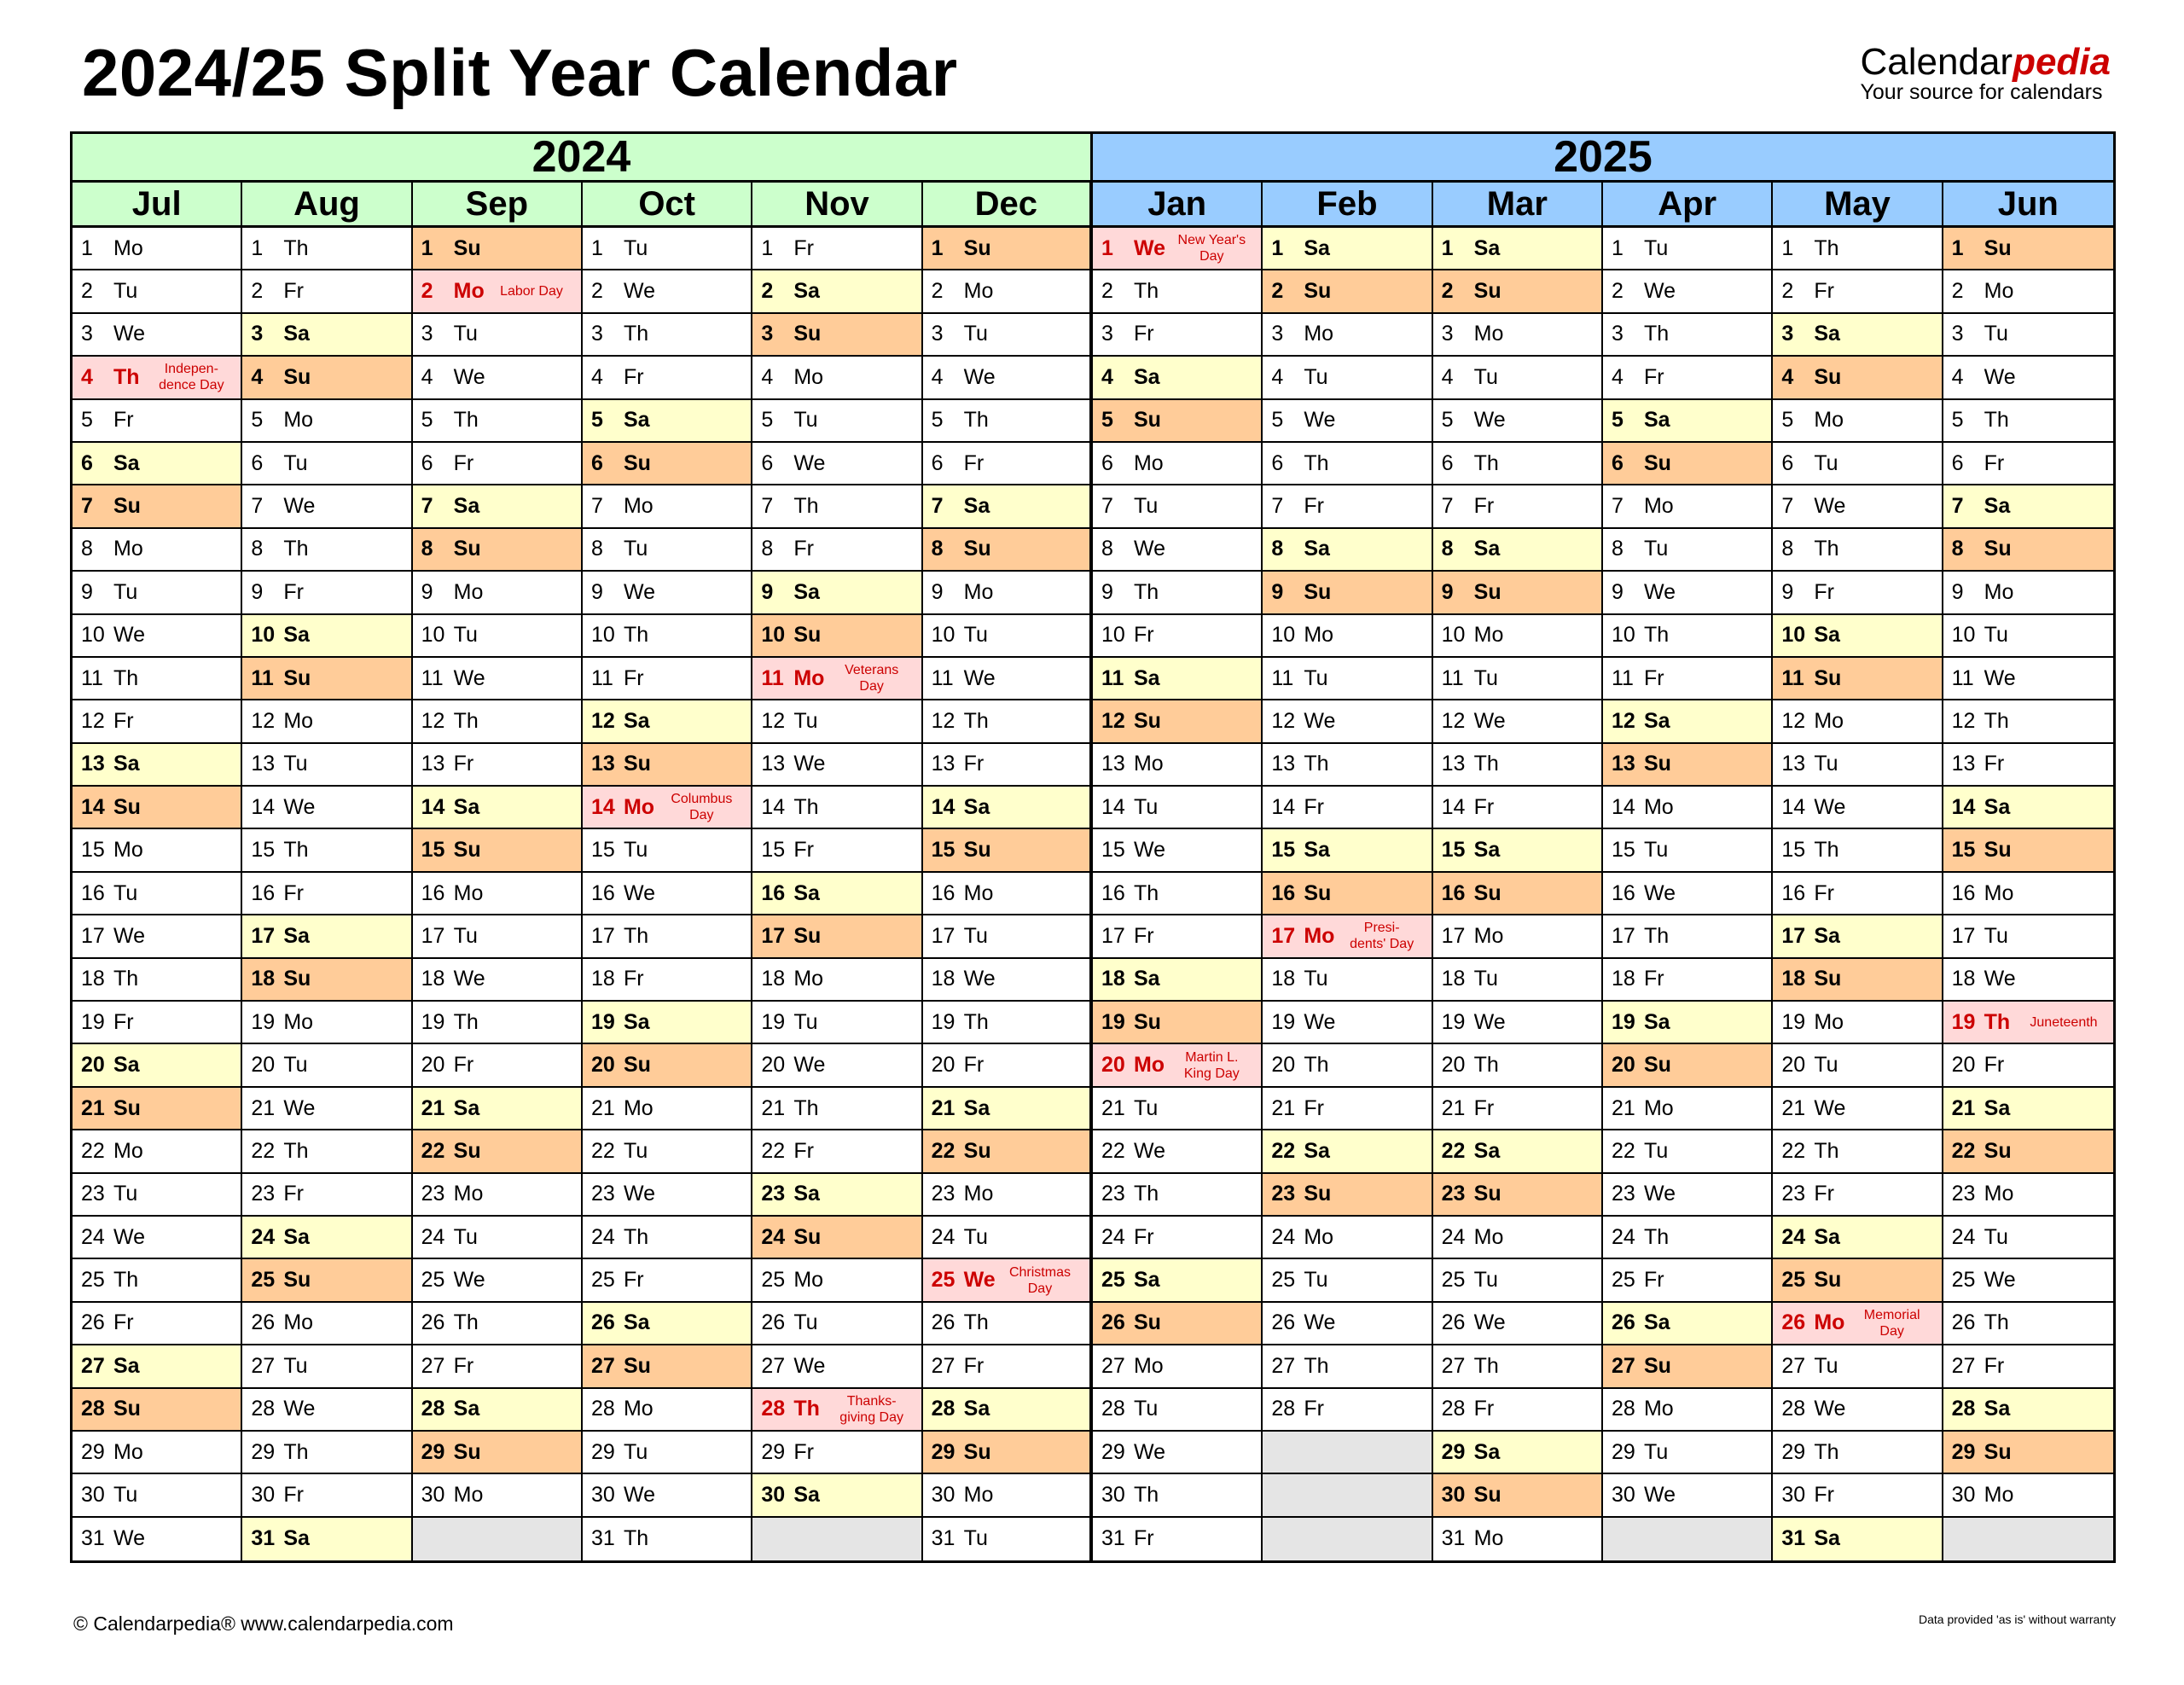 This screenshot has height=1685, width=2184. I want to click on day-cell: 1 Mo, so click(157, 249).